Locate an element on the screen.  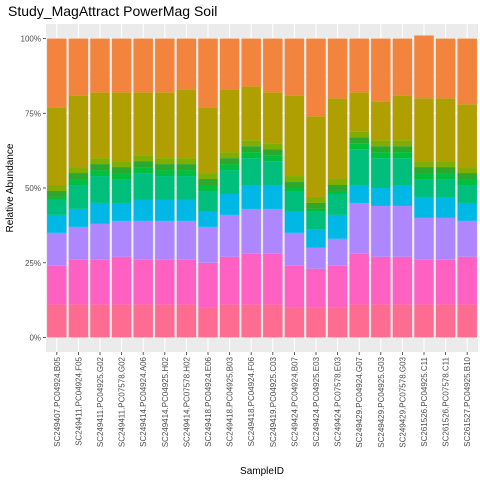
x-tick-label: SC249419.PC04925.C03 is located at coordinates (273, 401).